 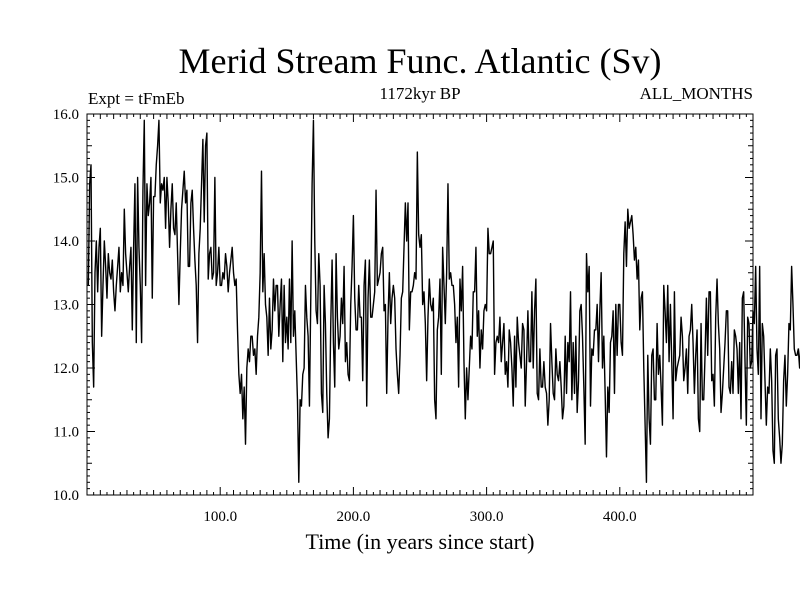 I want to click on y-tick-label: 12.0, so click(x=66, y=369).